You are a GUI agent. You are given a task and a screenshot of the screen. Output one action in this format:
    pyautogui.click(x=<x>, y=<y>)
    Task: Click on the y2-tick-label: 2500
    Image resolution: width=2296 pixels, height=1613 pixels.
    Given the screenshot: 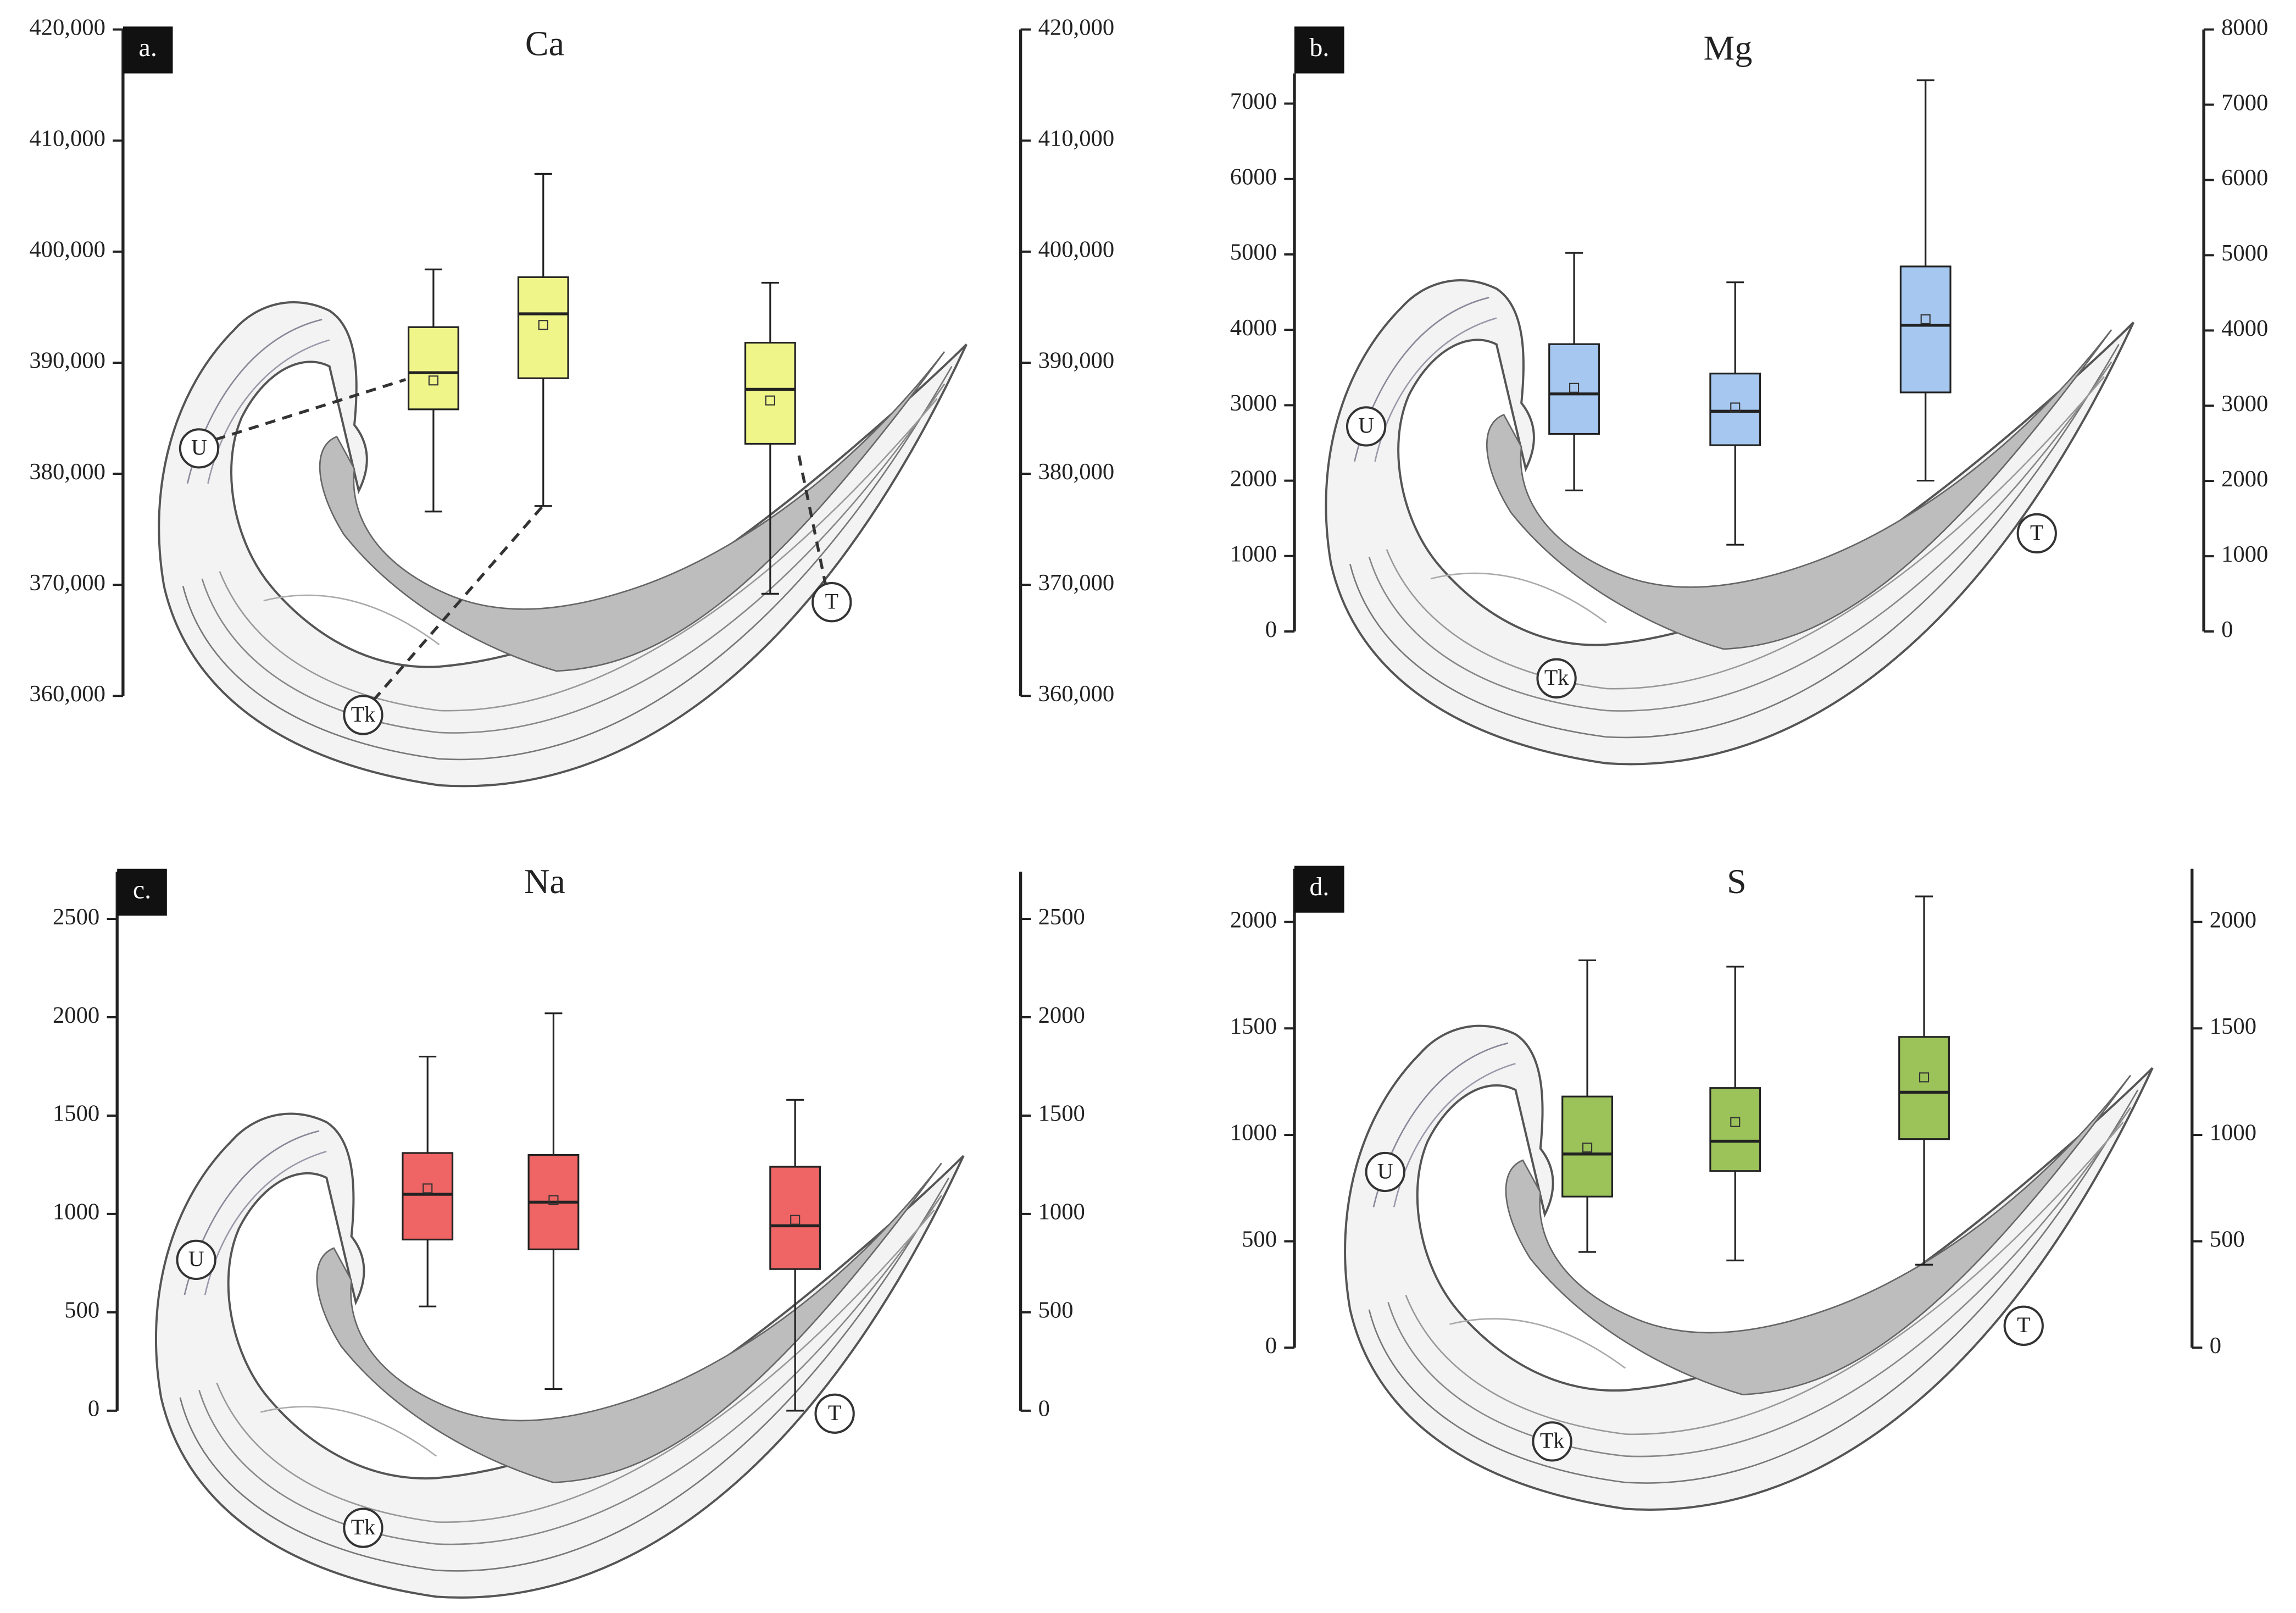 What is the action you would take?
    pyautogui.click(x=1061, y=917)
    